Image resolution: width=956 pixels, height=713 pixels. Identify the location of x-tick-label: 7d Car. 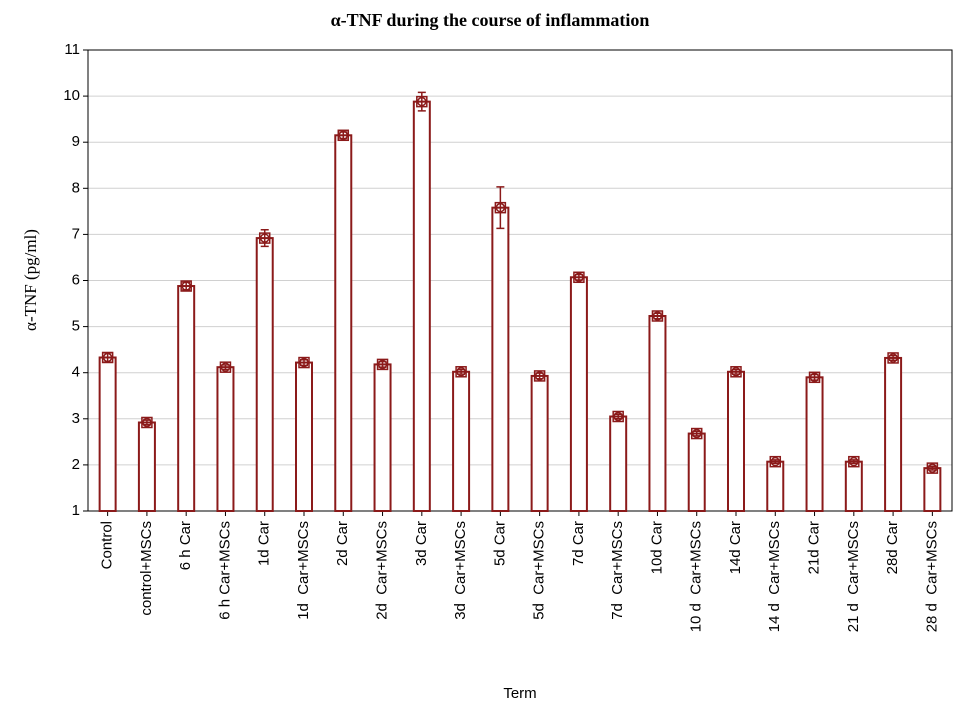
(578, 543).